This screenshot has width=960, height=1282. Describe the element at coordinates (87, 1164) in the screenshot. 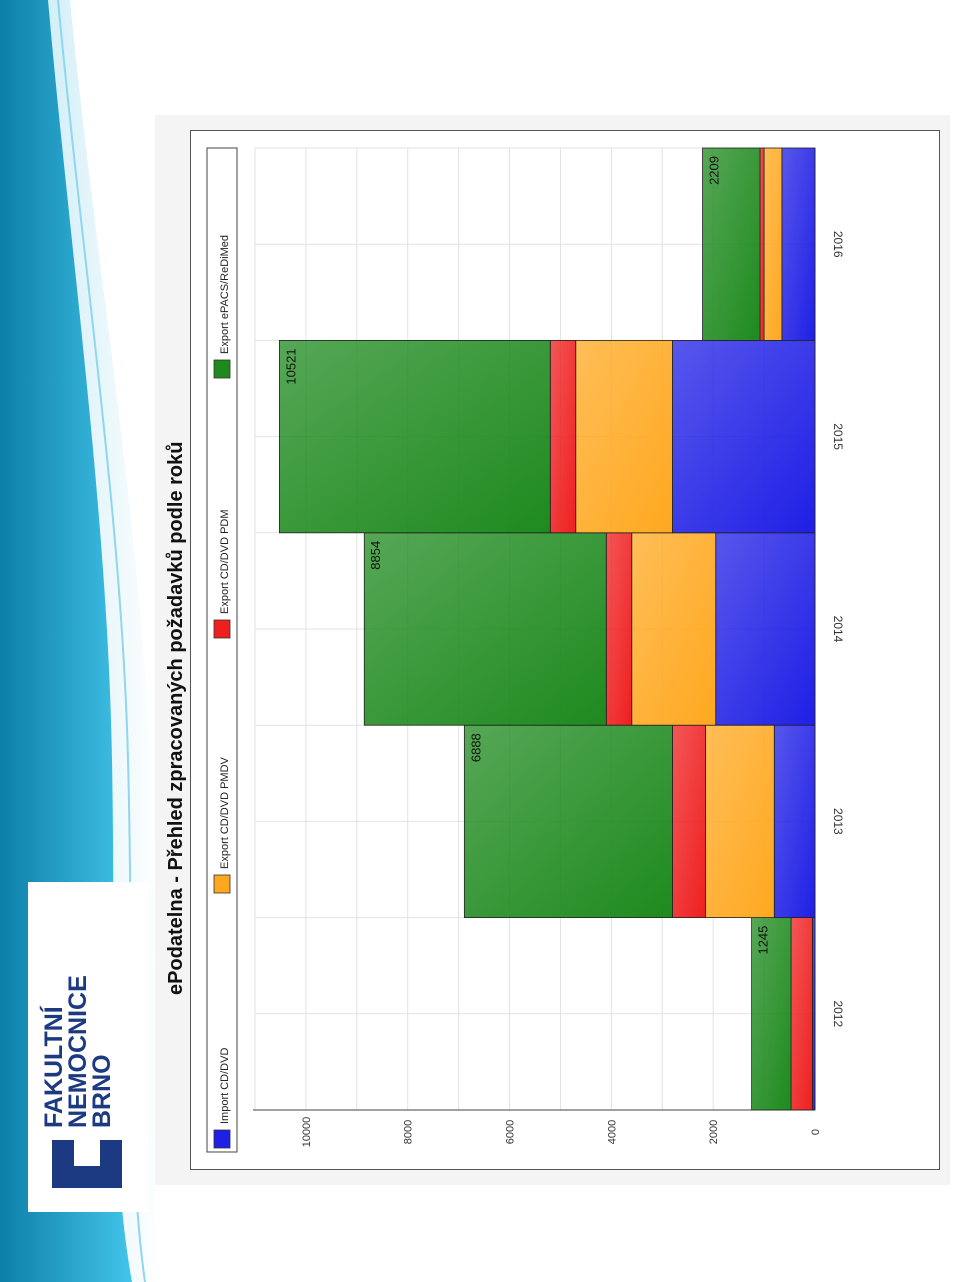

I see `logo-mark-icon` at that location.